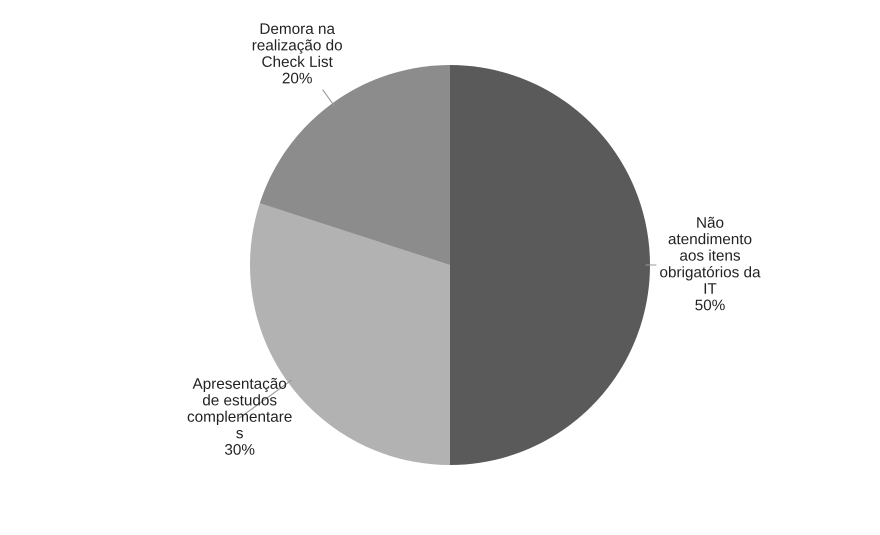 The width and height of the screenshot is (880, 535). Describe the element at coordinates (240, 408) in the screenshot. I see `slice-label: Apresentação de estudos complementare s` at that location.